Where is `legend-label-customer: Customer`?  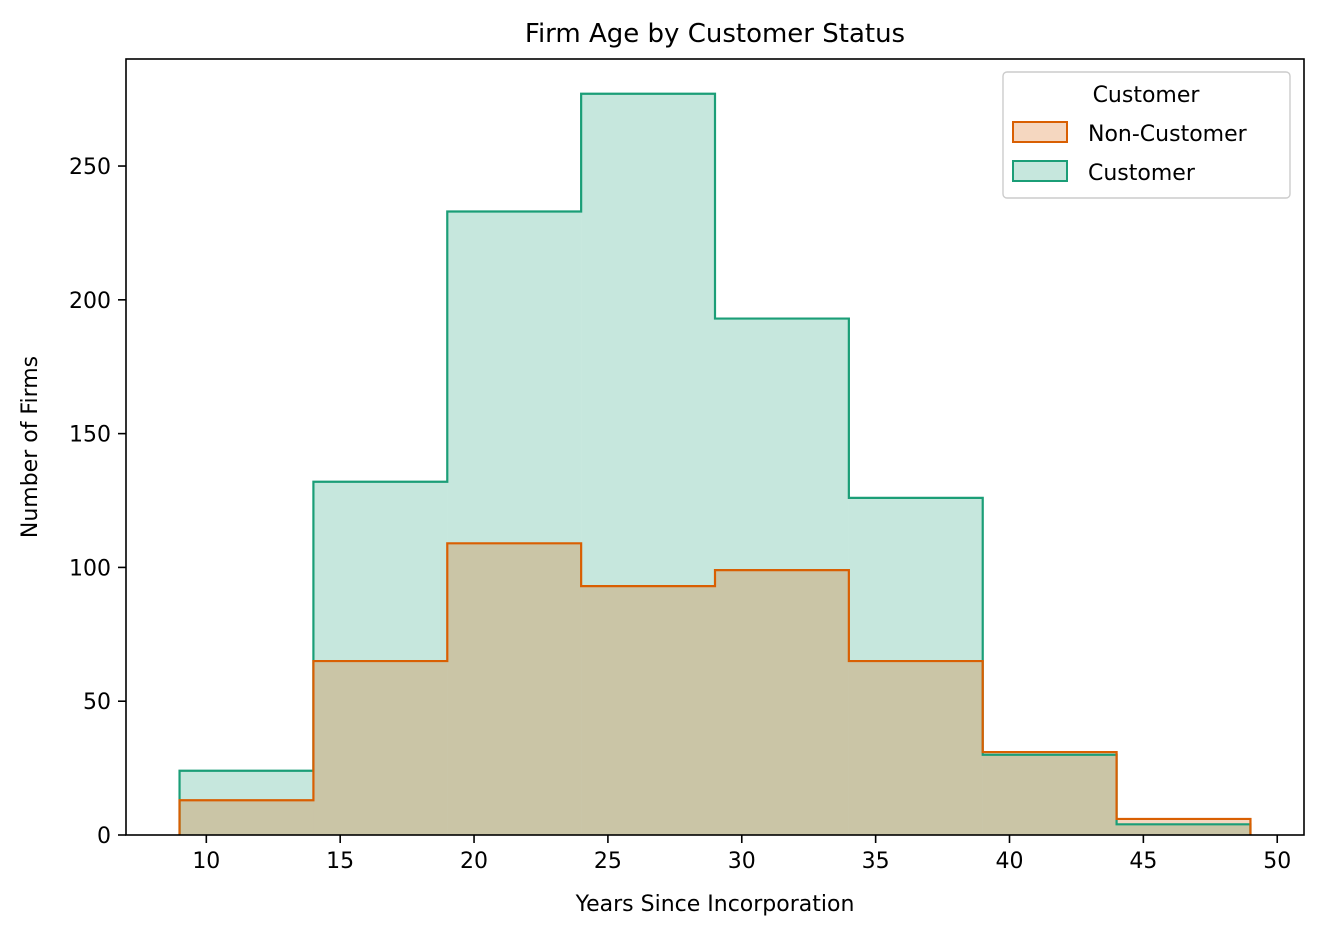 legend-label-customer: Customer is located at coordinates (1142, 173).